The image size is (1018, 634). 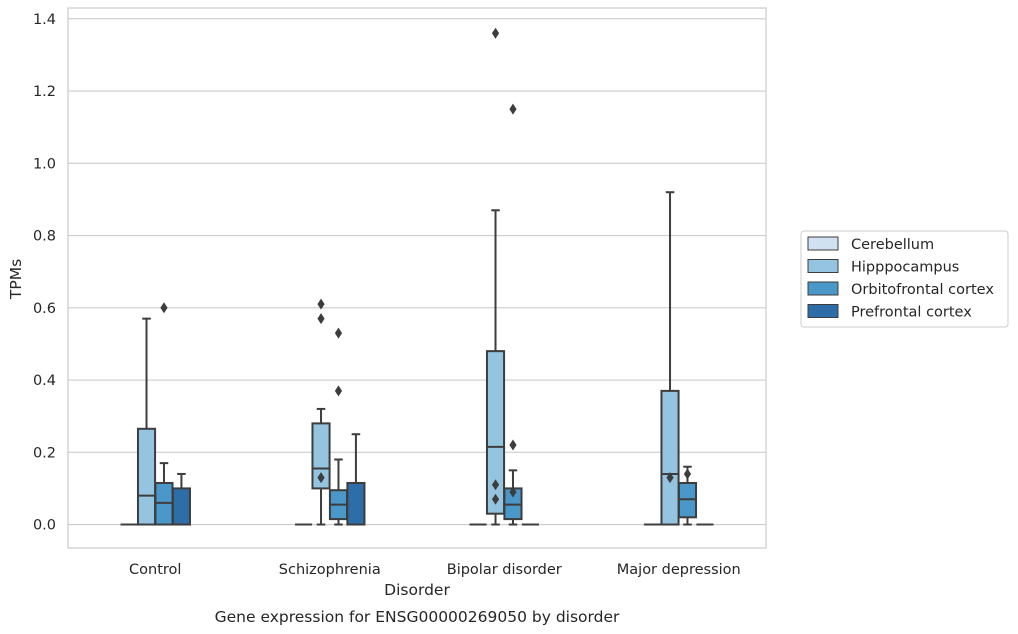 I want to click on legend-label: Prefrontal cortex, so click(x=911, y=313).